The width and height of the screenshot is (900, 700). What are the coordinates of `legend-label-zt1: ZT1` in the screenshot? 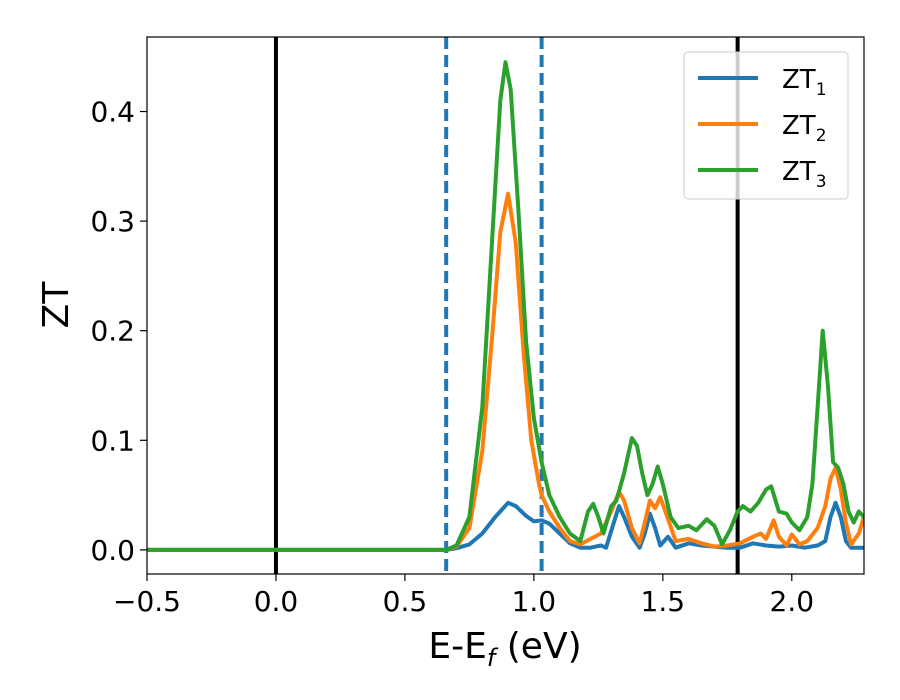 It's located at (804, 82).